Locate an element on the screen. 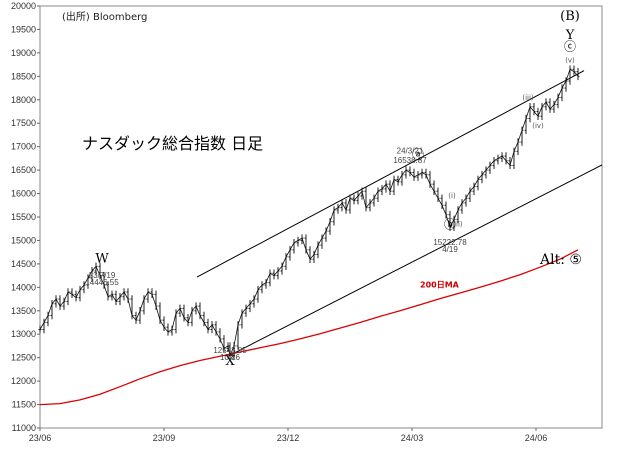 This screenshot has width=618, height=457. x-tick-label: 24/03 is located at coordinates (412, 438).